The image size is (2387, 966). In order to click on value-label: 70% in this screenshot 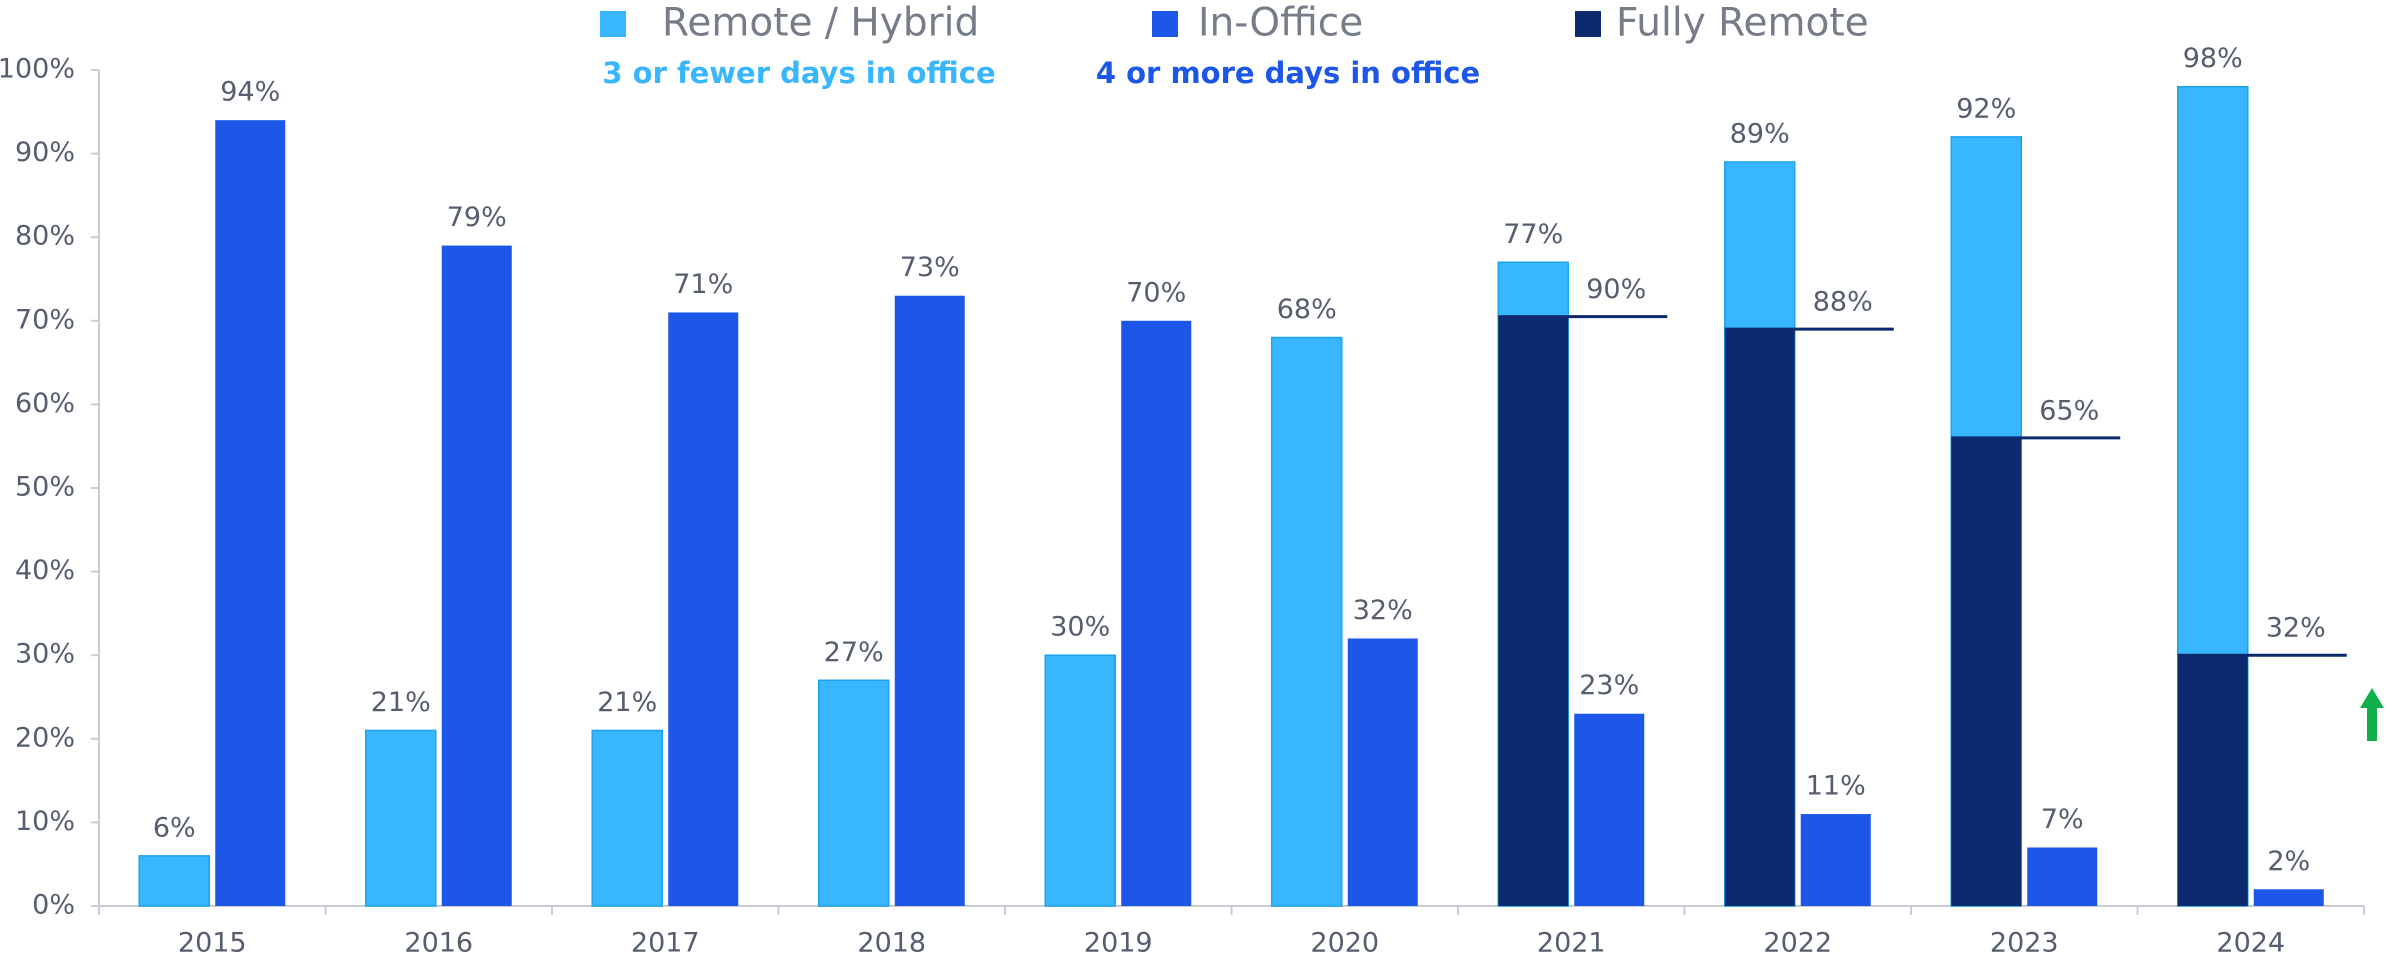, I will do `click(1156, 292)`.